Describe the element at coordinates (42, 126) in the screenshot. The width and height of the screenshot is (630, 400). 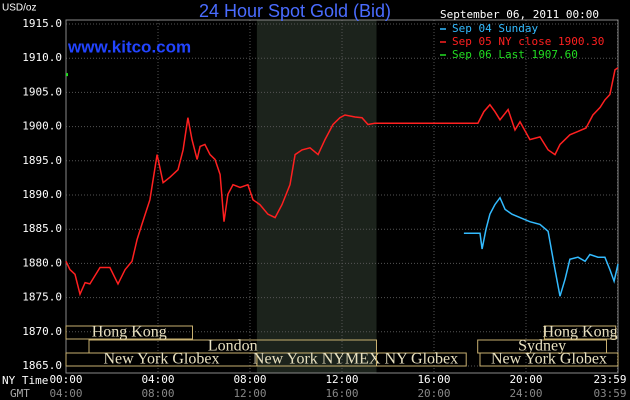
I see `y-tick-label: 1900.0` at that location.